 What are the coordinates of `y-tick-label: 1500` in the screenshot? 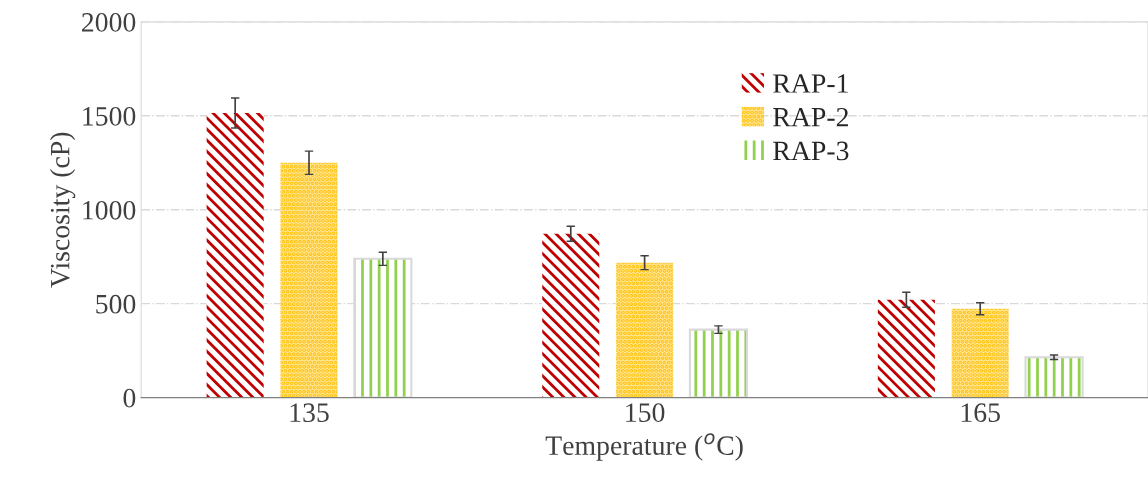 It's located at (109, 116).